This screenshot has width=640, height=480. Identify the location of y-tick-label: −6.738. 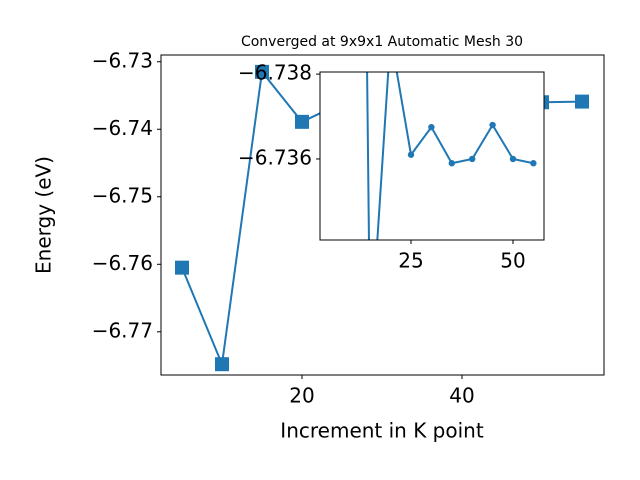
(275, 73).